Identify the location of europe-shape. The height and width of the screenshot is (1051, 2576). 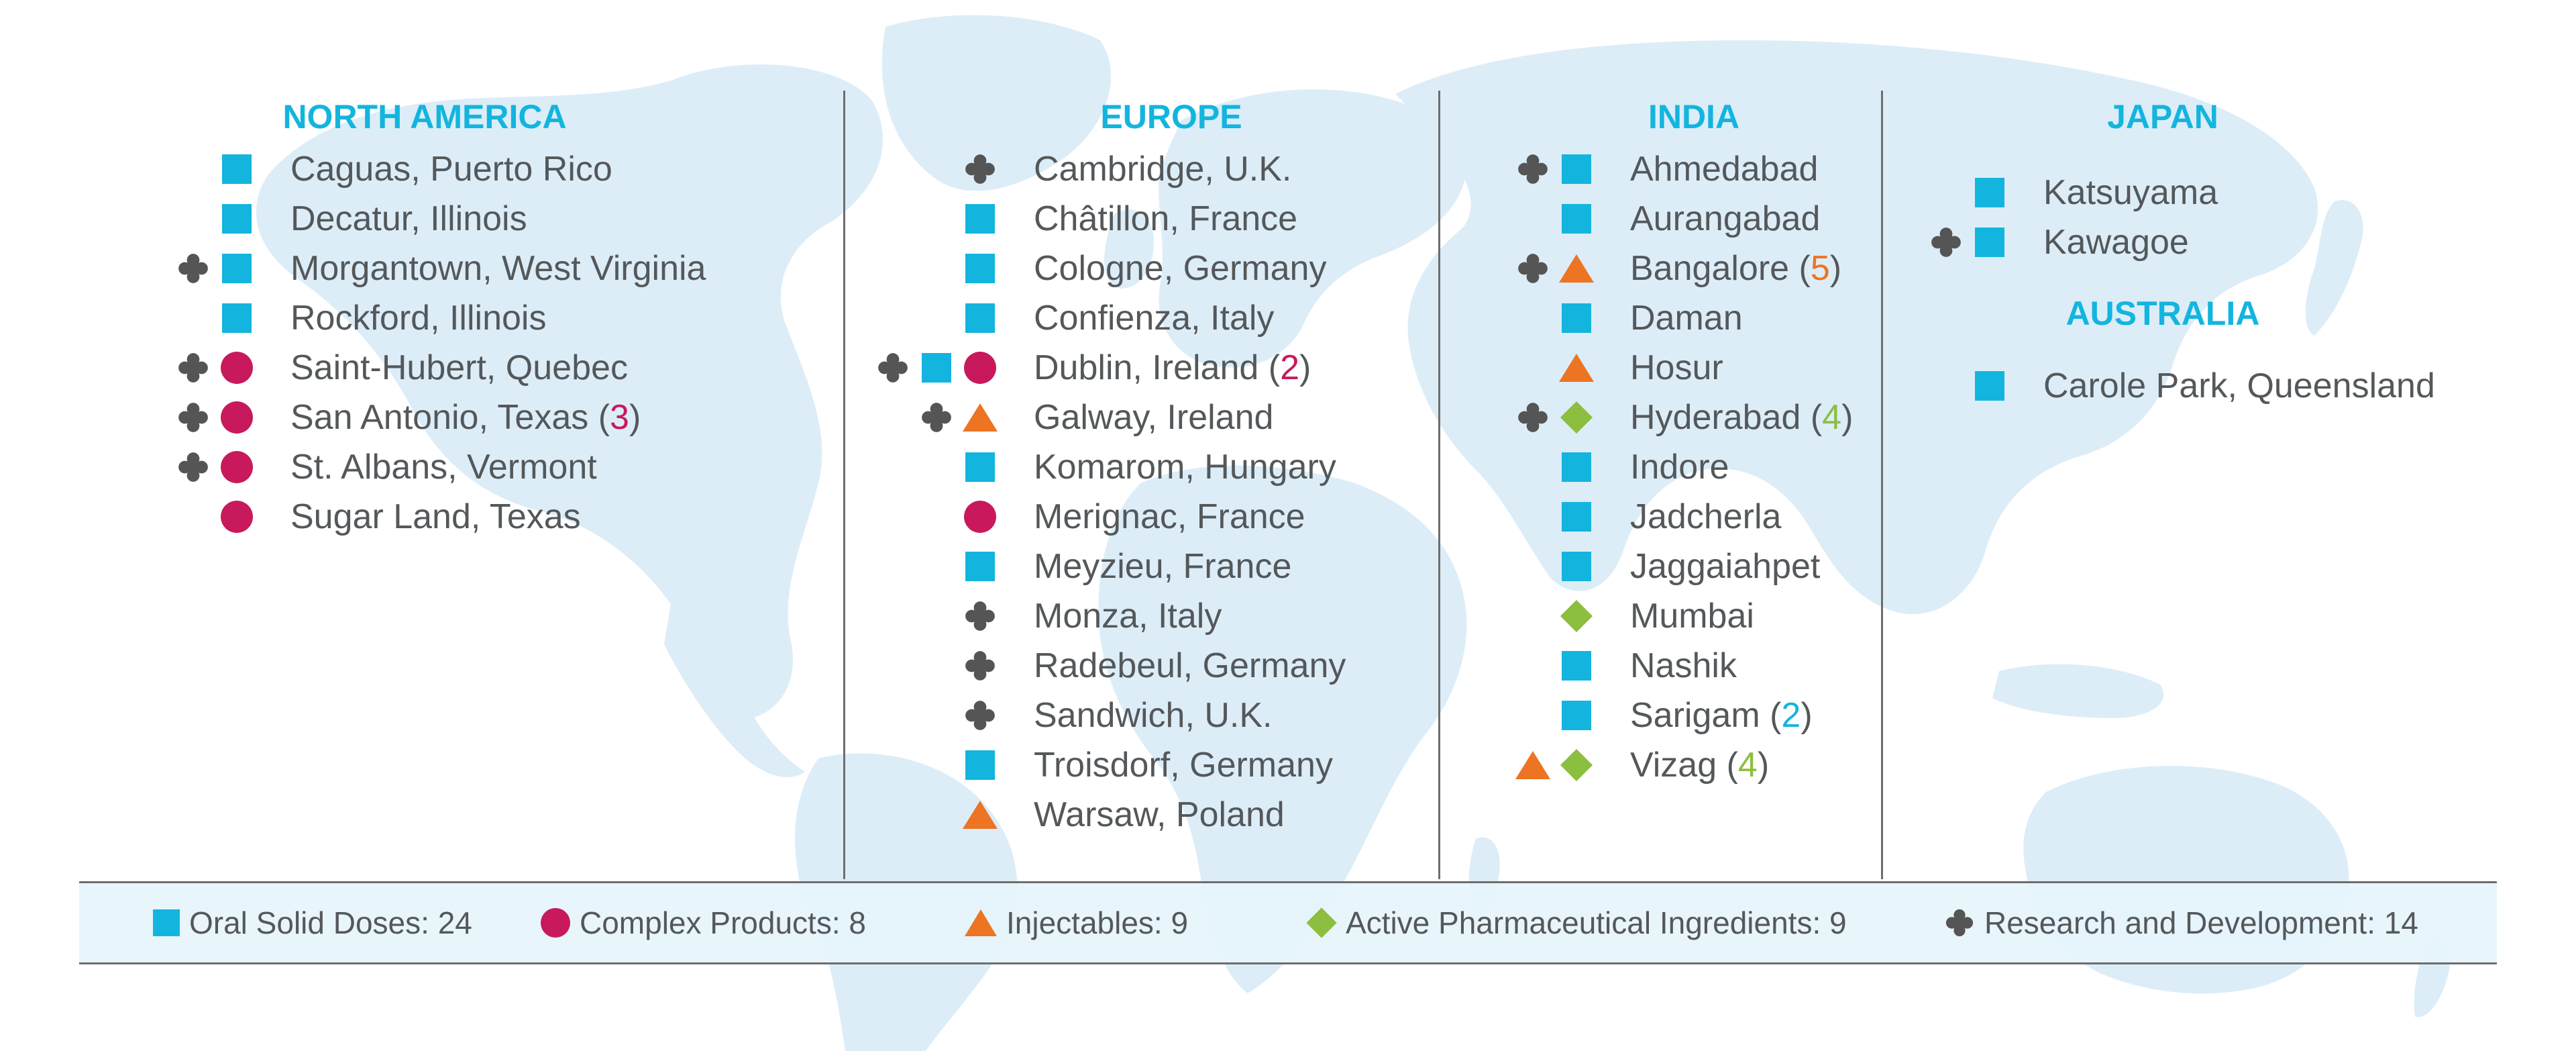
(1312, 228).